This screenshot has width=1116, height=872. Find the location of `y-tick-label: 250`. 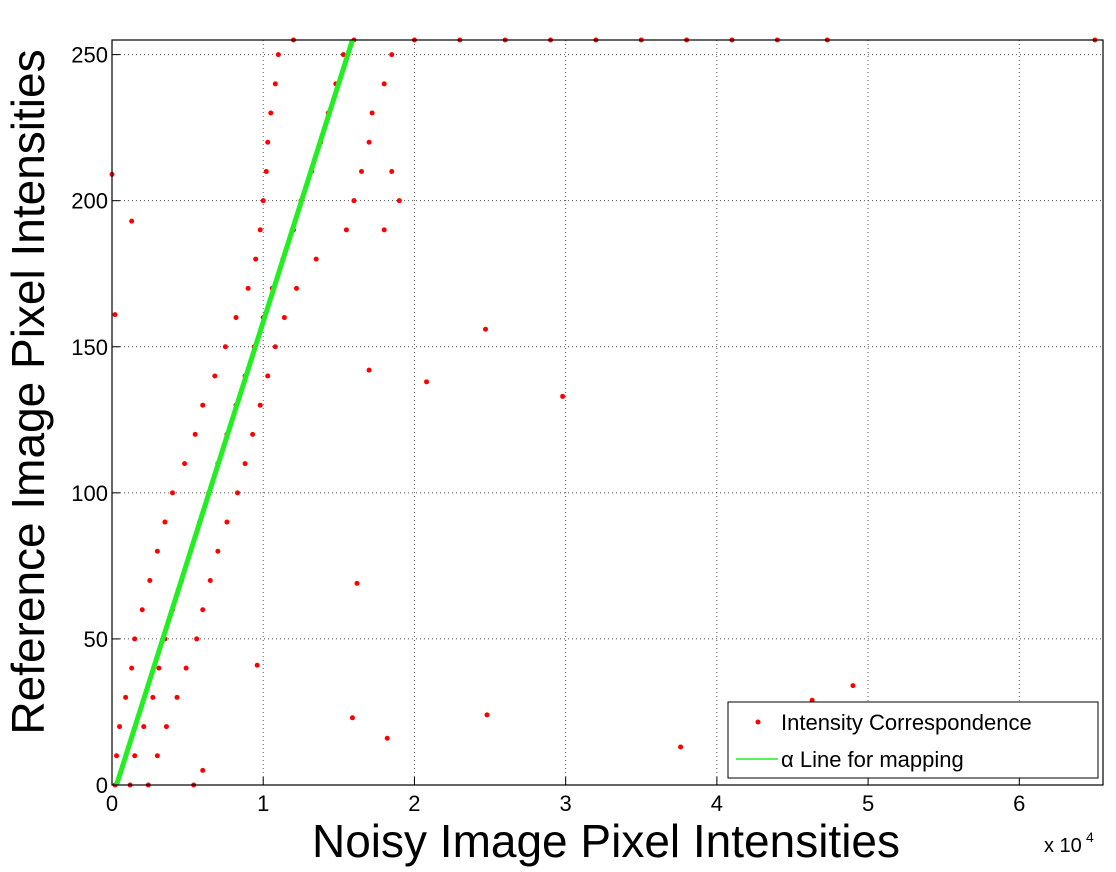

y-tick-label: 250 is located at coordinates (89, 55).